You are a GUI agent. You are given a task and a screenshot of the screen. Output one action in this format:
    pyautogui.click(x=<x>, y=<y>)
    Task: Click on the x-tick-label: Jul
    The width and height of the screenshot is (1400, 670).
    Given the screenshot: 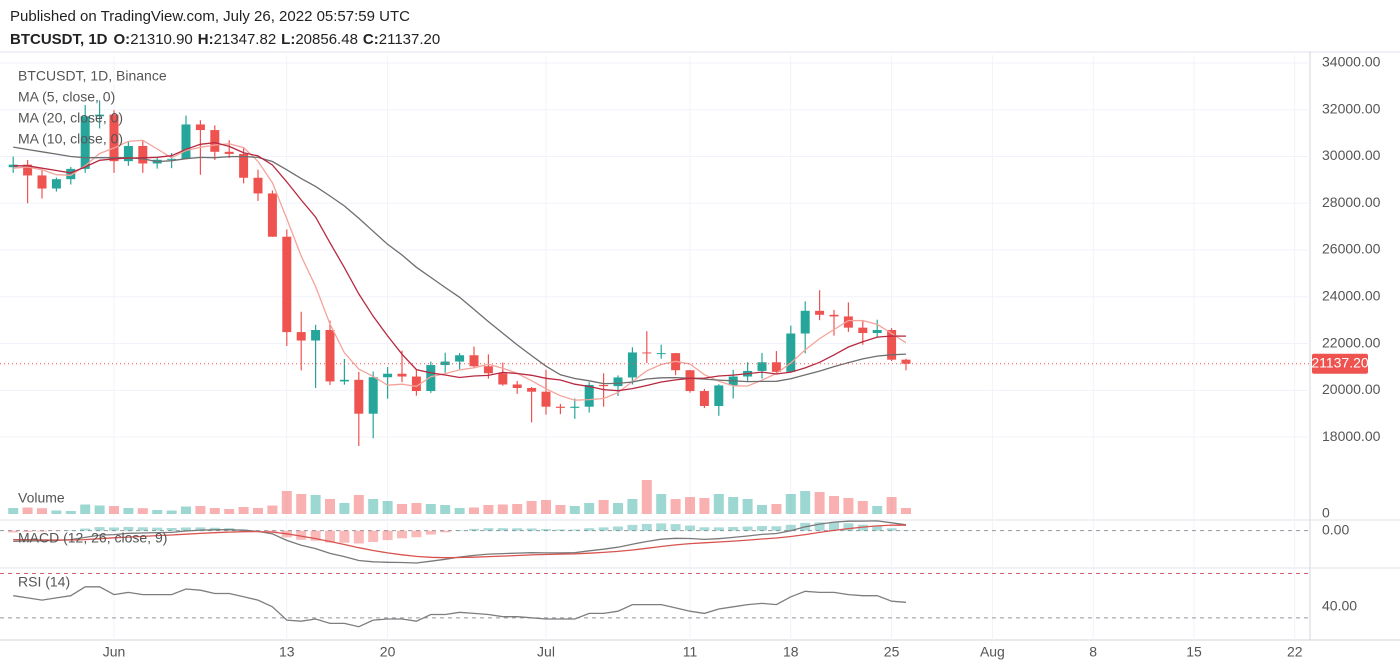 What is the action you would take?
    pyautogui.click(x=546, y=652)
    